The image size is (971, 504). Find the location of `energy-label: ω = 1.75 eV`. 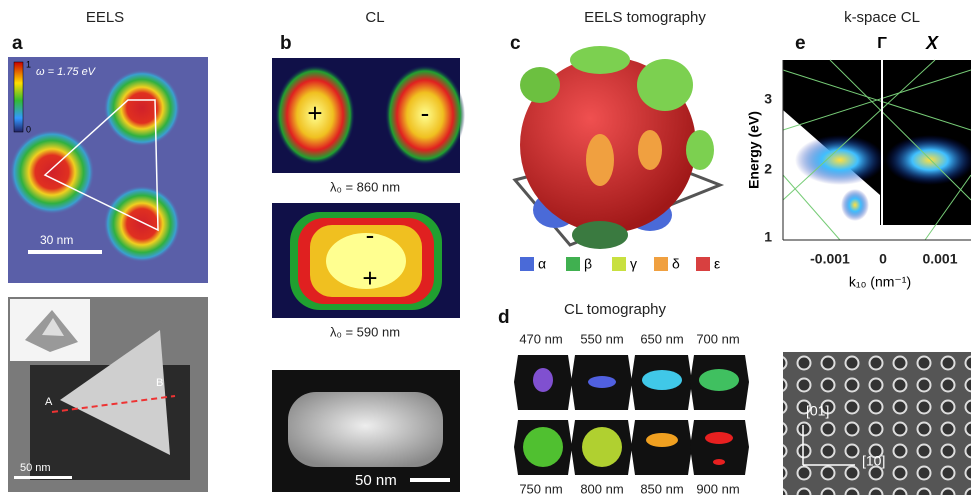

energy-label: ω = 1.75 eV is located at coordinates (66, 72).